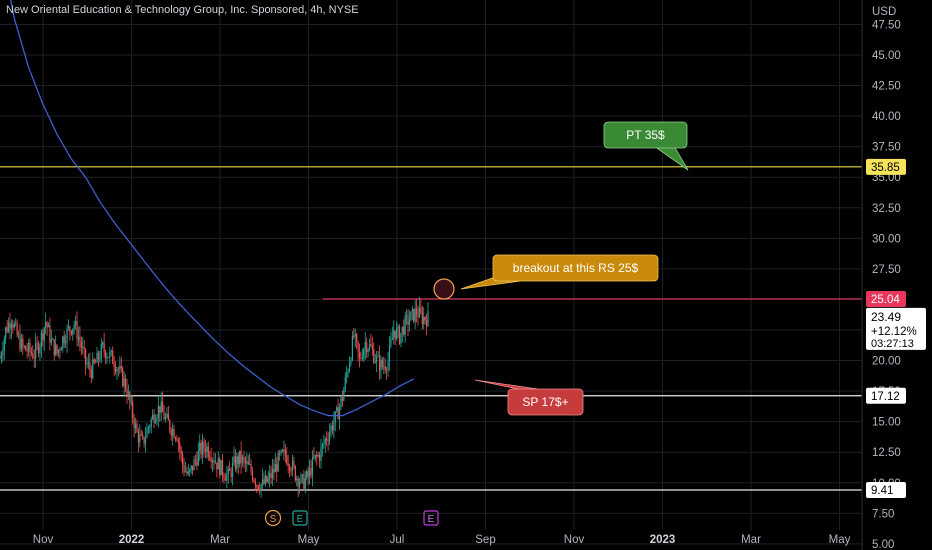  I want to click on y-tick-label: 42.50, so click(886, 87).